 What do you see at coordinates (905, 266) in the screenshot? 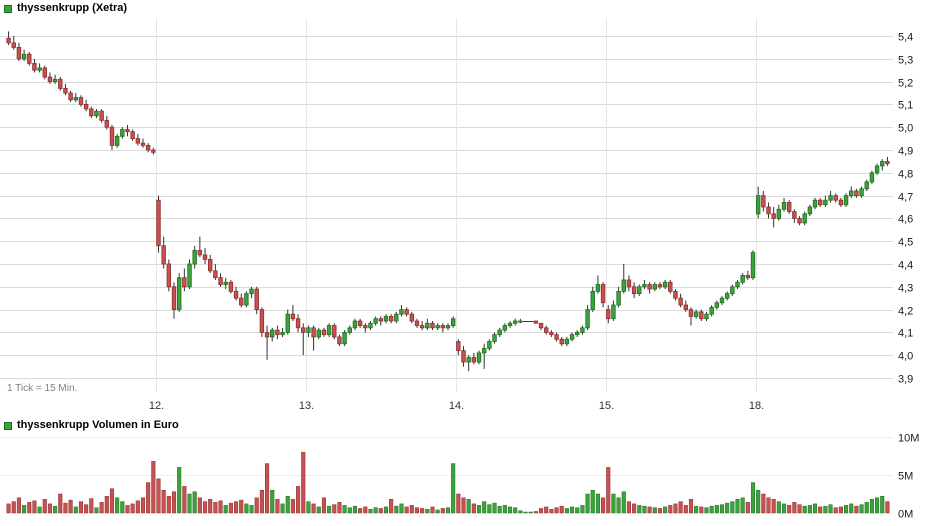
I see `price-axis-label: 4,4` at bounding box center [905, 266].